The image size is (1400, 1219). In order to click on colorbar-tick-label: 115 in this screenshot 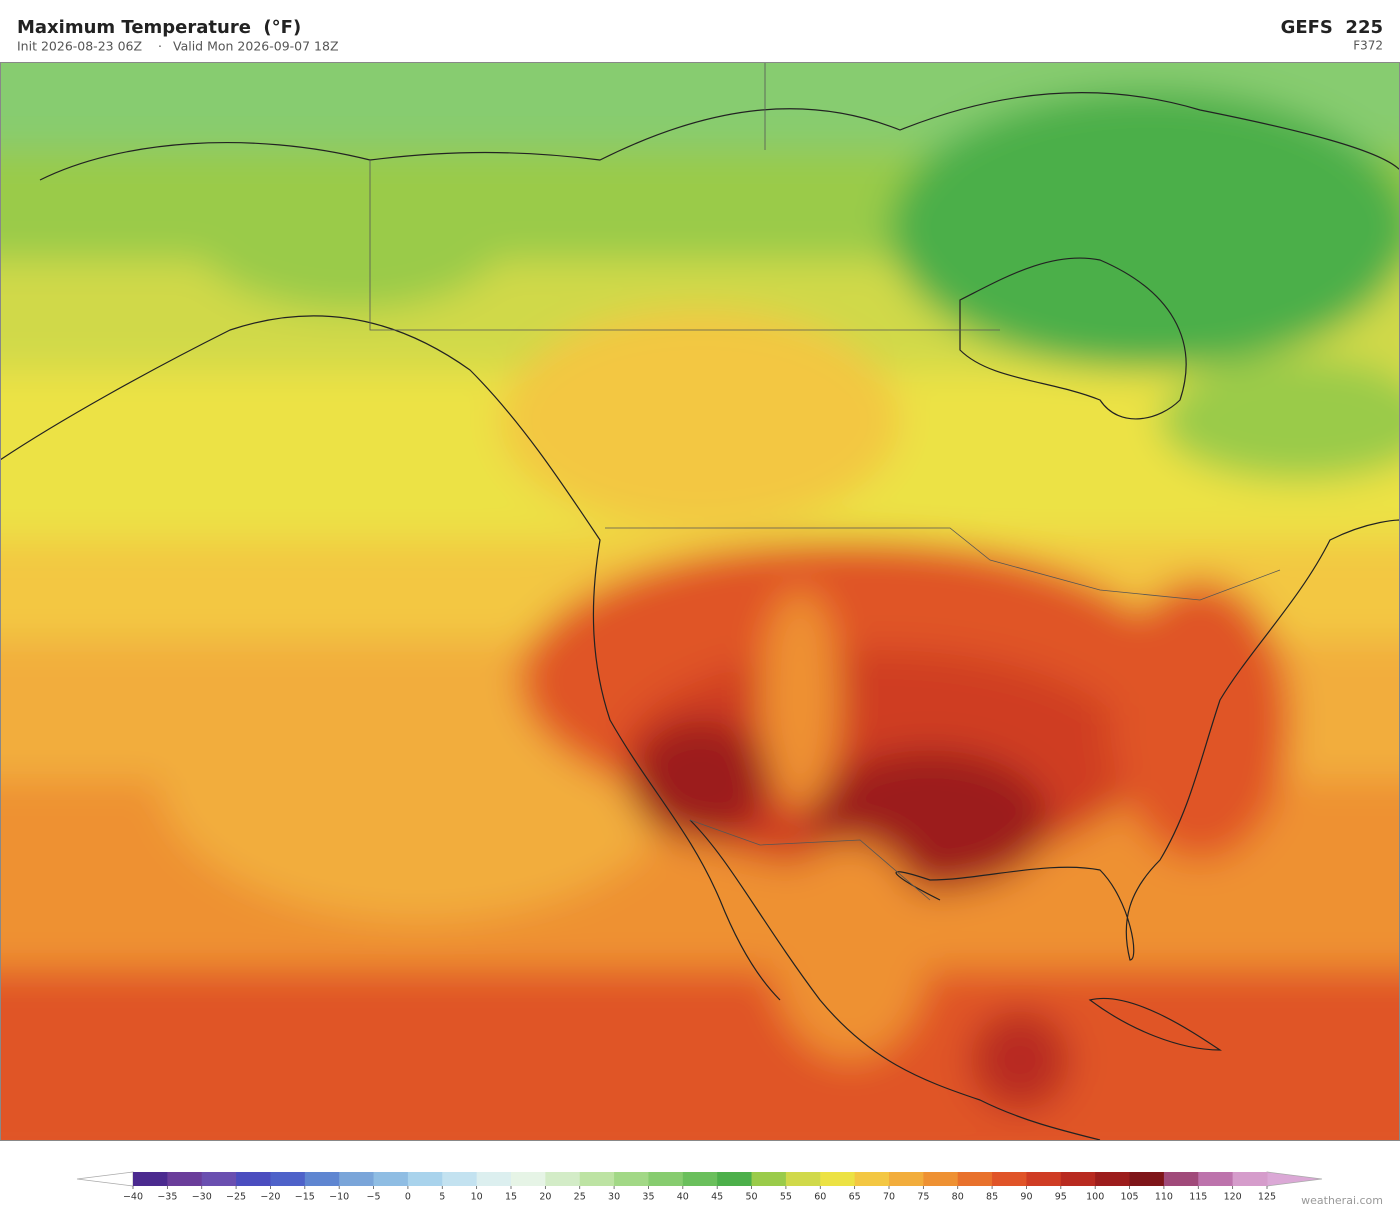, I will do `click(1198, 1197)`.